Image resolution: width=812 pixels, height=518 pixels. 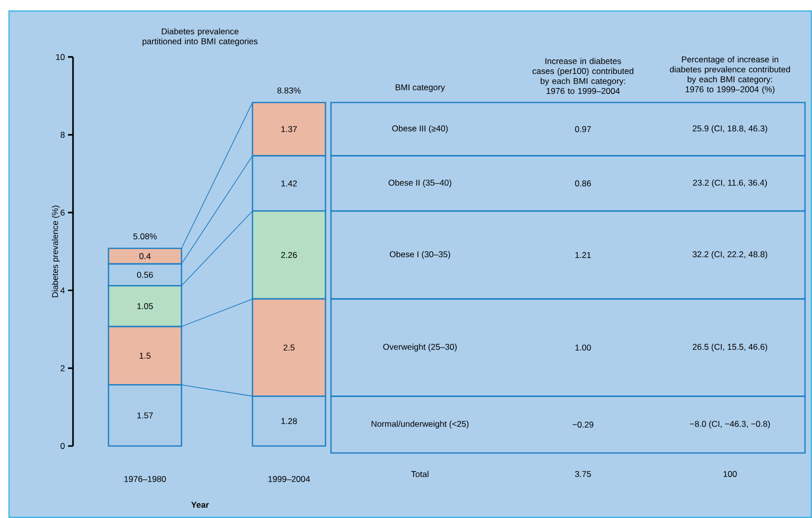 What do you see at coordinates (62, 135) in the screenshot?
I see `y-tick-label: 8` at bounding box center [62, 135].